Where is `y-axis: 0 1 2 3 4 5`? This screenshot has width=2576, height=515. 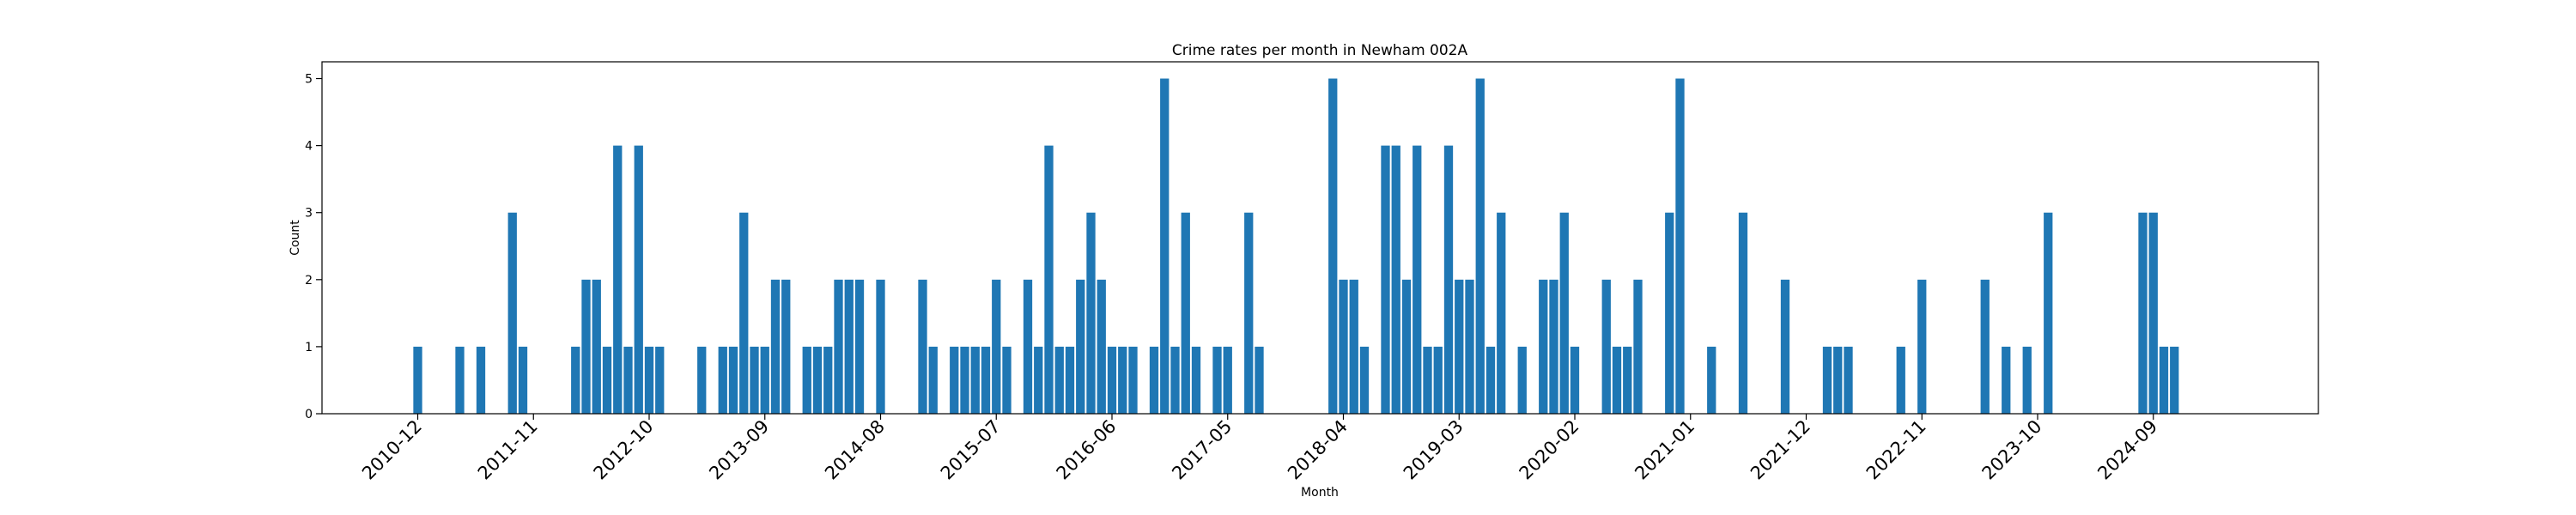 y-axis: 0 1 2 3 4 5 is located at coordinates (313, 247).